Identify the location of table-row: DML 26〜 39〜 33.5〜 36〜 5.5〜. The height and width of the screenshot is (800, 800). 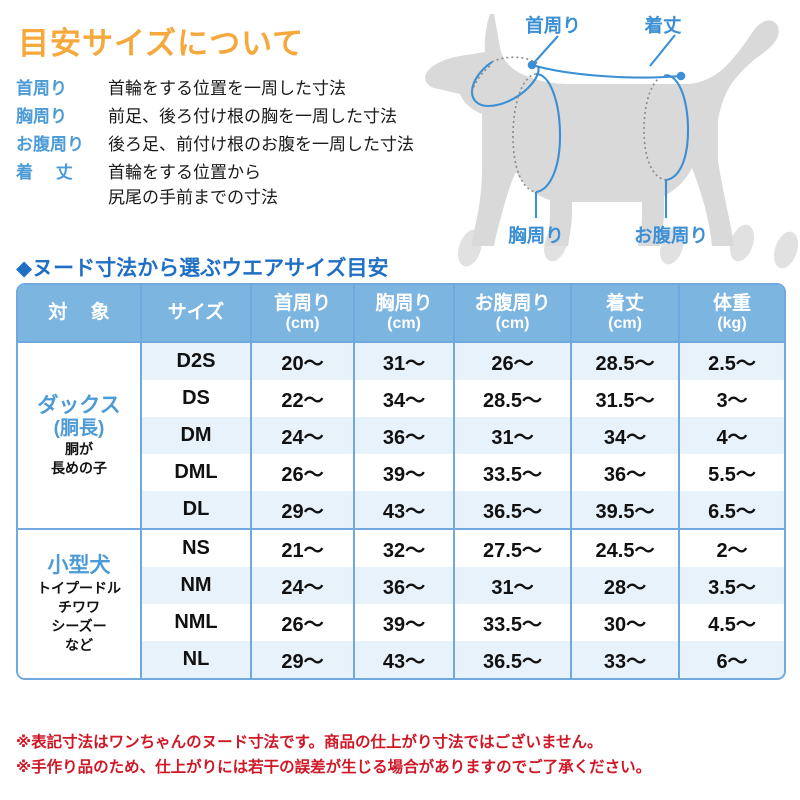
(401, 472).